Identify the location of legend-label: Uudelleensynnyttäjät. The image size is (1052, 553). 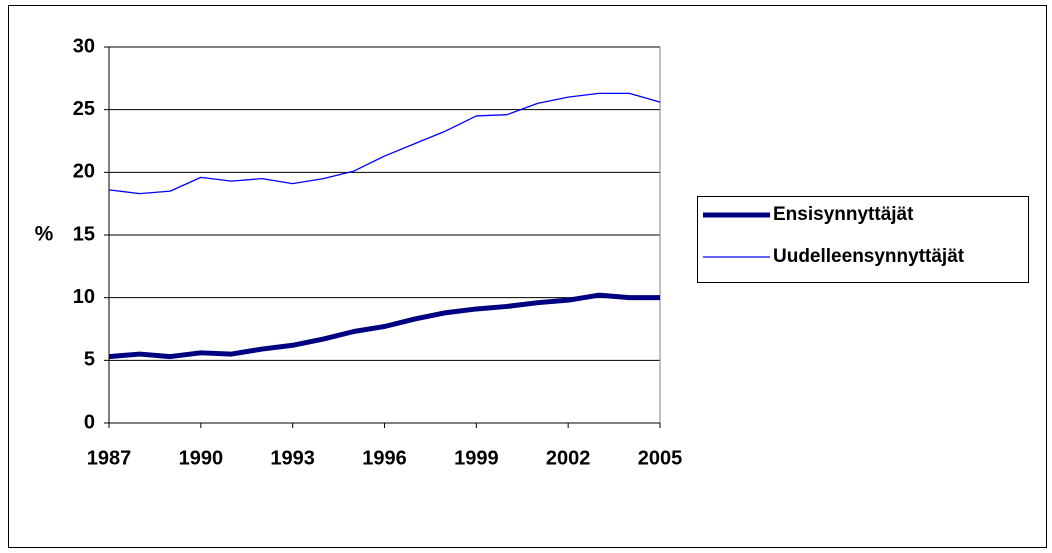
(869, 256).